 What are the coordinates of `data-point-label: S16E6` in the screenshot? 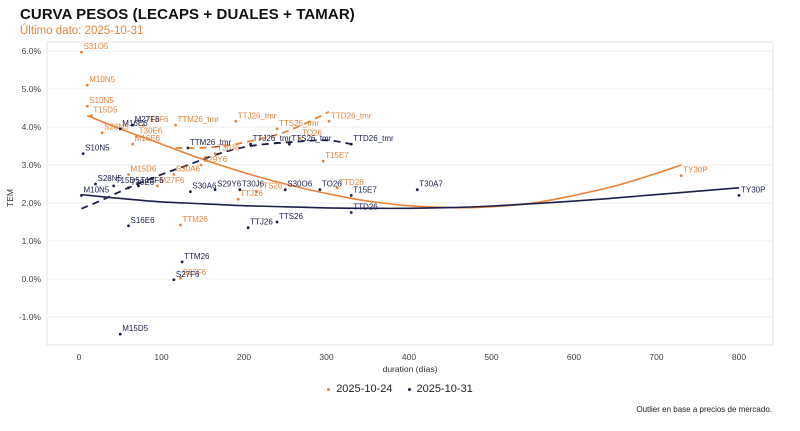 It's located at (143, 220).